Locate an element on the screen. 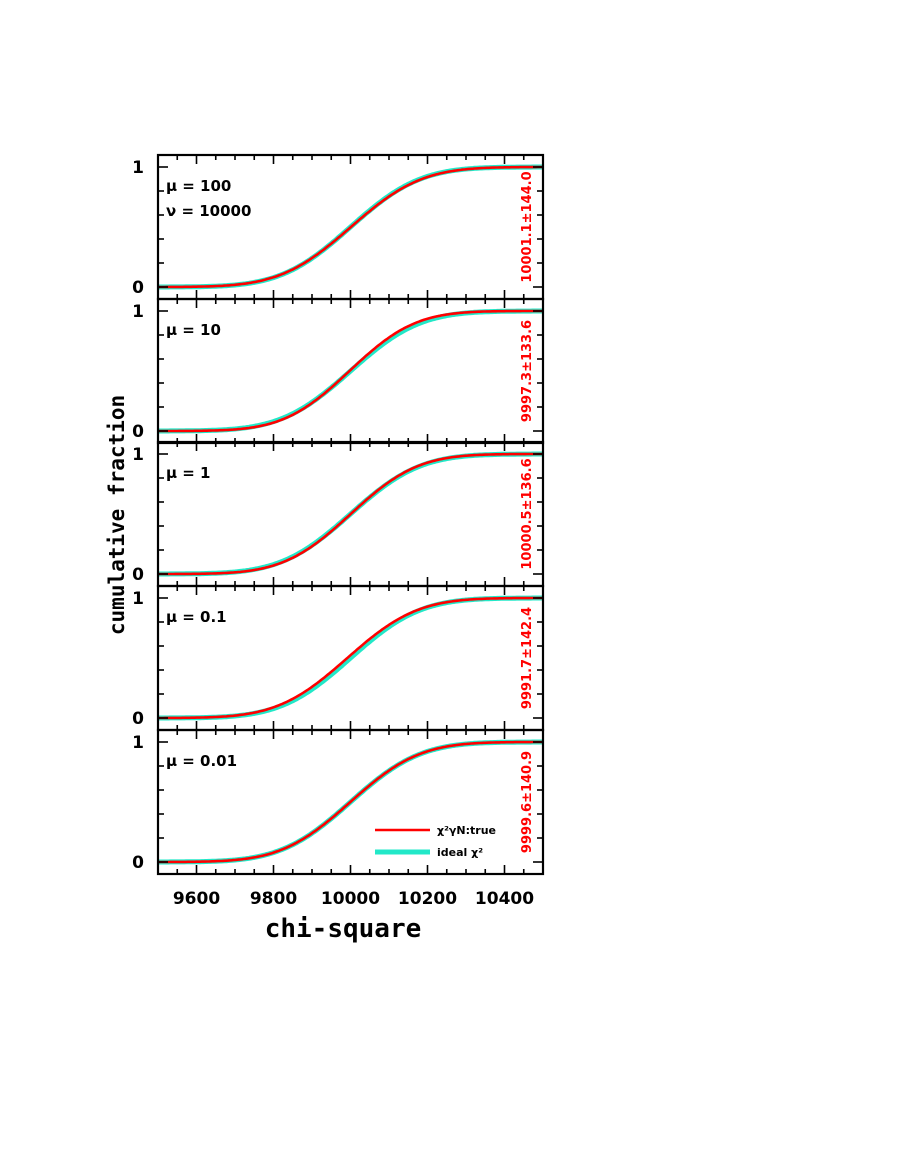  panel-param-label: μ = 0.01 is located at coordinates (201, 761).